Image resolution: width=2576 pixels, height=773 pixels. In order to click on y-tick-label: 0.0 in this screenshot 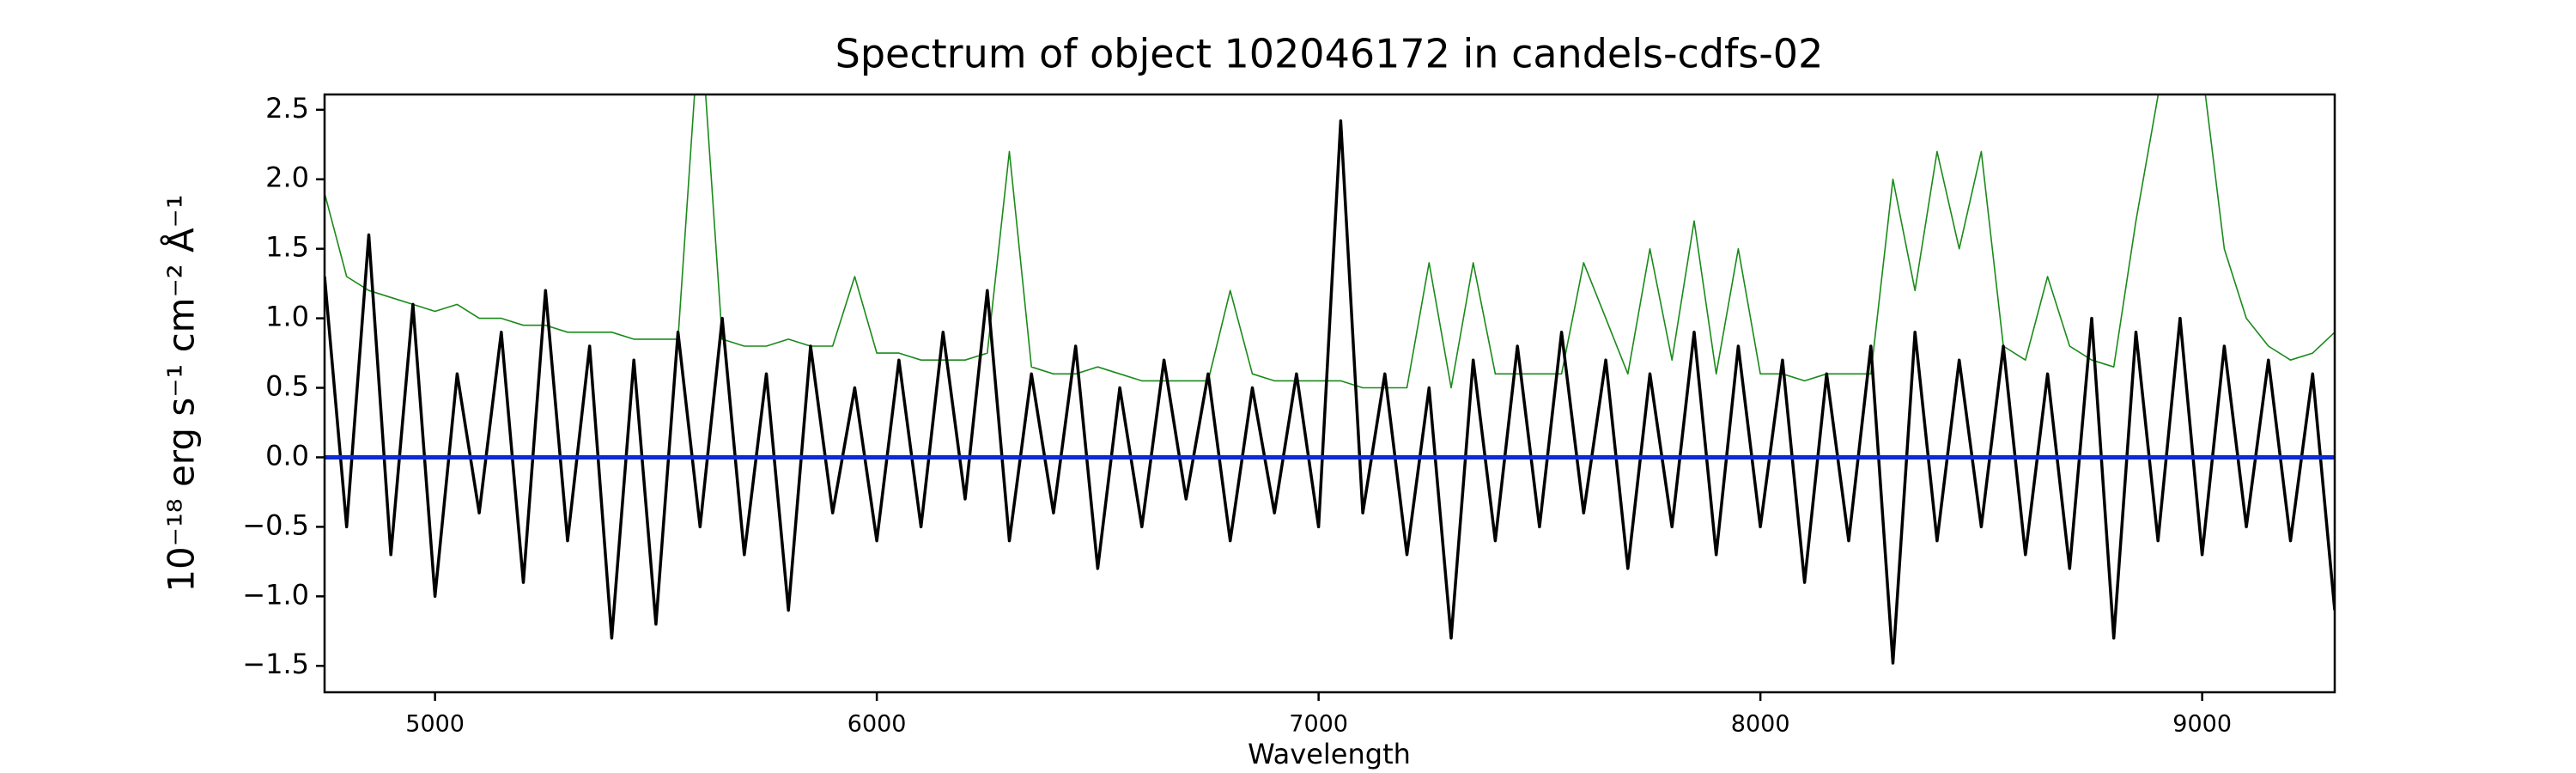, I will do `click(287, 455)`.